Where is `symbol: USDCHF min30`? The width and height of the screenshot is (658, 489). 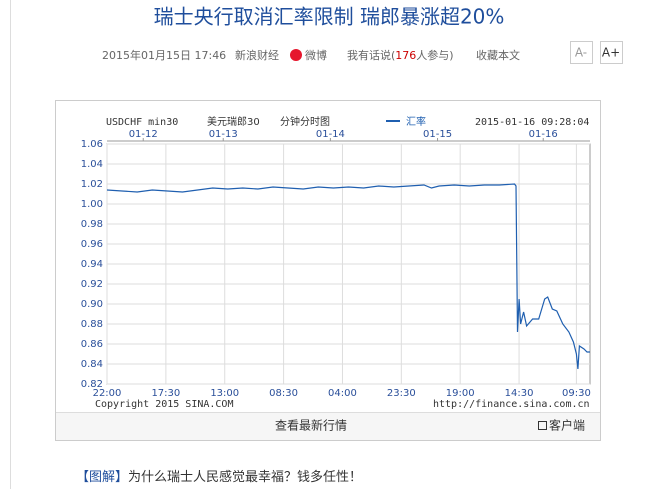
symbol: USDCHF min30 is located at coordinates (142, 122).